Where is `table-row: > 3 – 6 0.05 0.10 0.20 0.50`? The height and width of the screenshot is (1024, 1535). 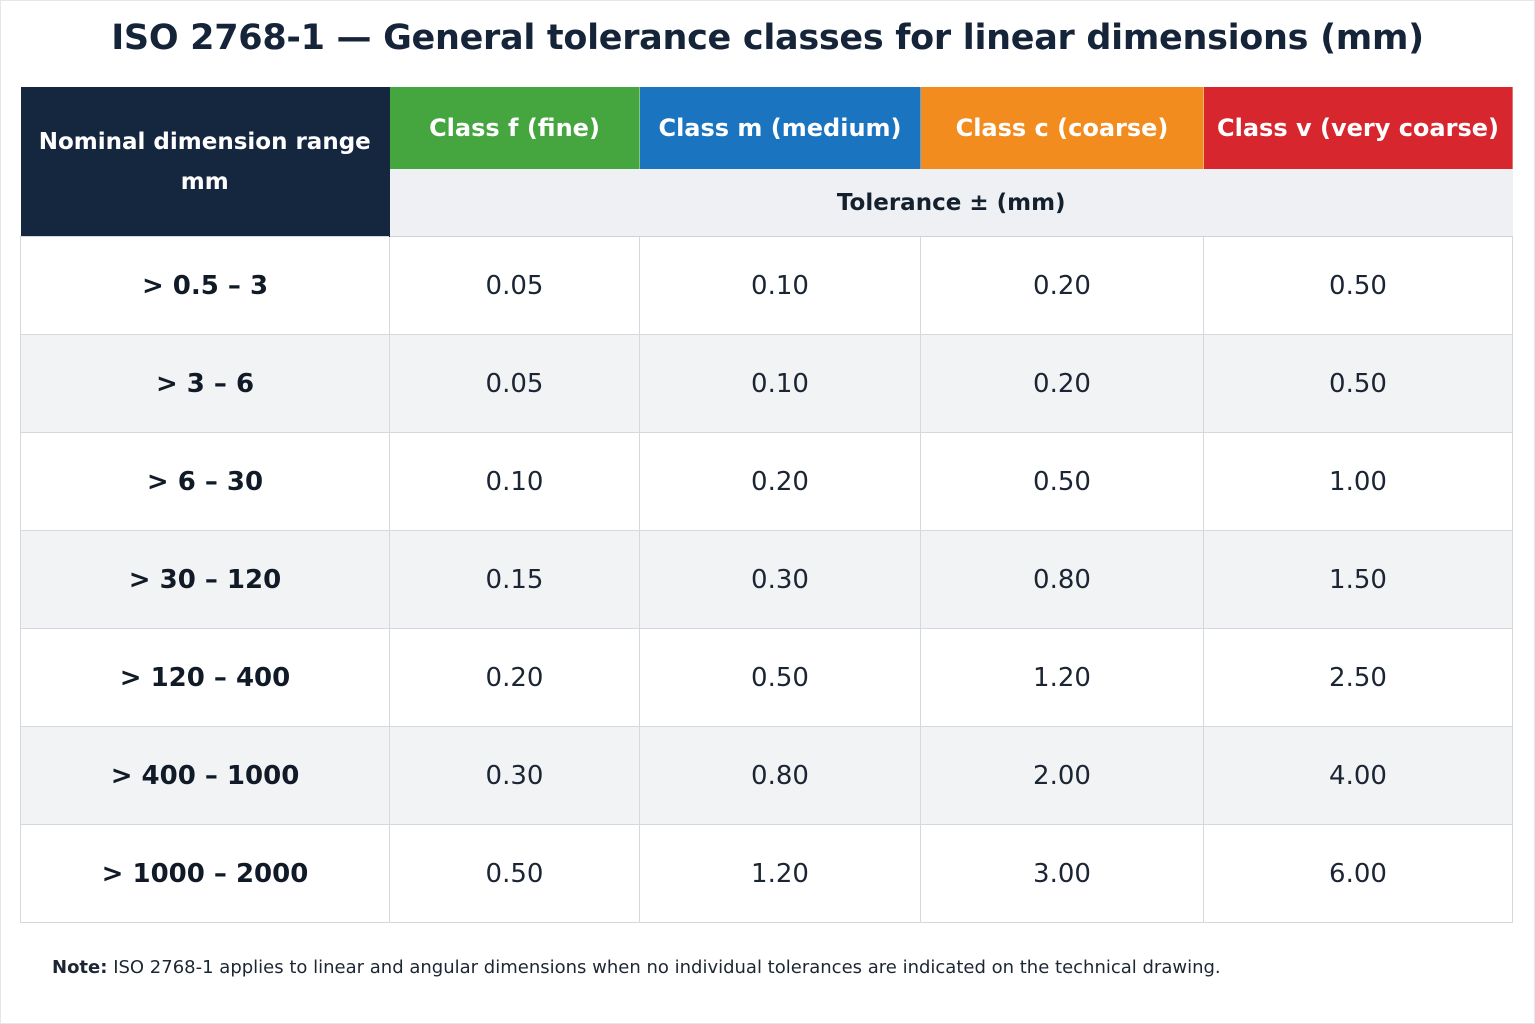 table-row: > 3 – 6 0.05 0.10 0.20 0.50 is located at coordinates (766, 383).